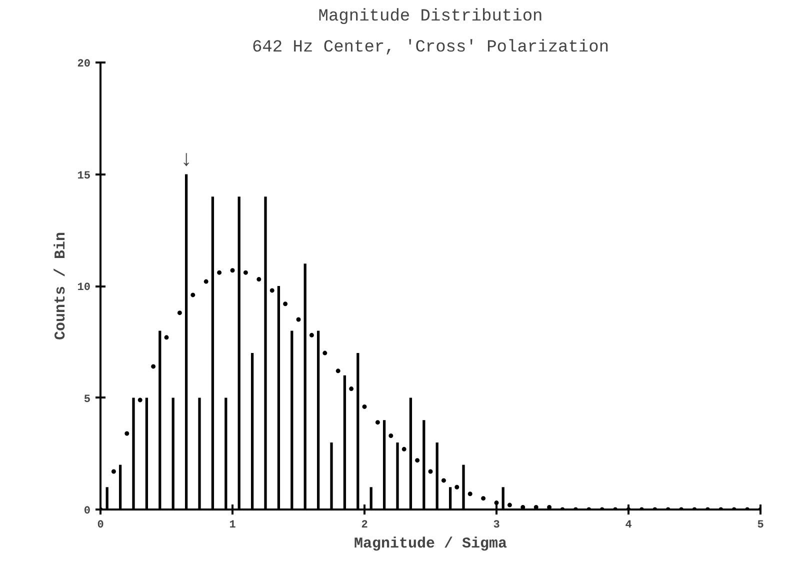 This screenshot has height=562, width=805. What do you see at coordinates (83, 64) in the screenshot?
I see `y-tick-label: 20` at bounding box center [83, 64].